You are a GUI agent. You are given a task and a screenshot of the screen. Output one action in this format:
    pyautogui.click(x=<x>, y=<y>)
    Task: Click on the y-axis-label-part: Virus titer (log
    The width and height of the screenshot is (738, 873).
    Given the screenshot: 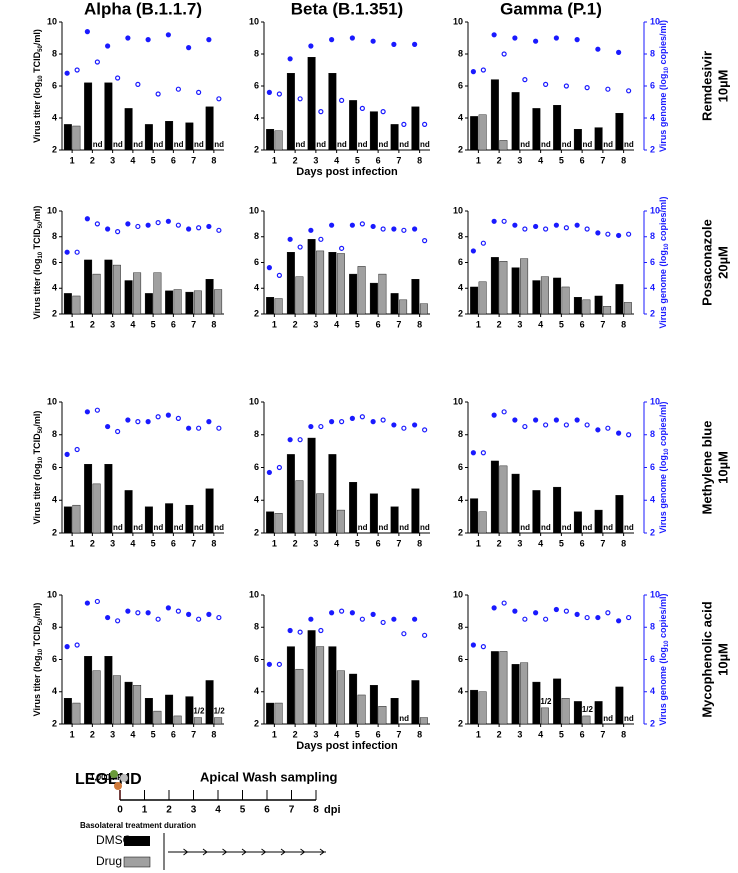 What is the action you would take?
    pyautogui.click(x=37, y=494)
    